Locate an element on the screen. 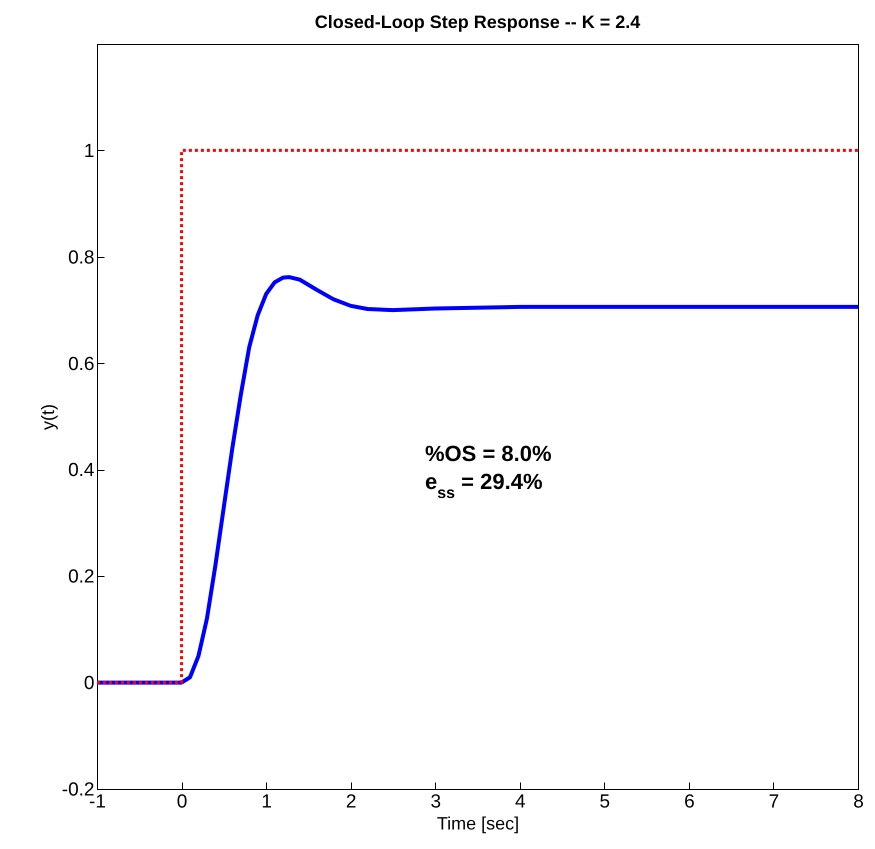  annotation: %OS = 8.0% is located at coordinates (488, 453).